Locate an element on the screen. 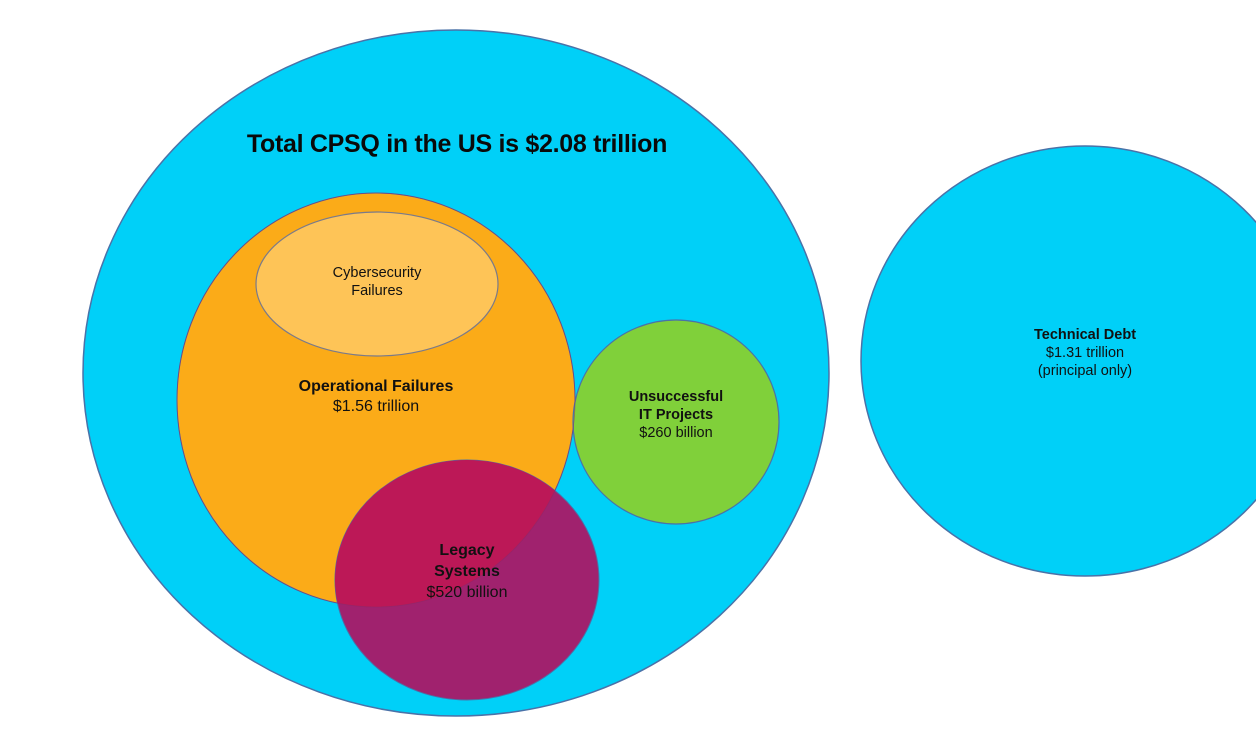 The image size is (1256, 756). cybersecurity-line2: Failures is located at coordinates (377, 291).